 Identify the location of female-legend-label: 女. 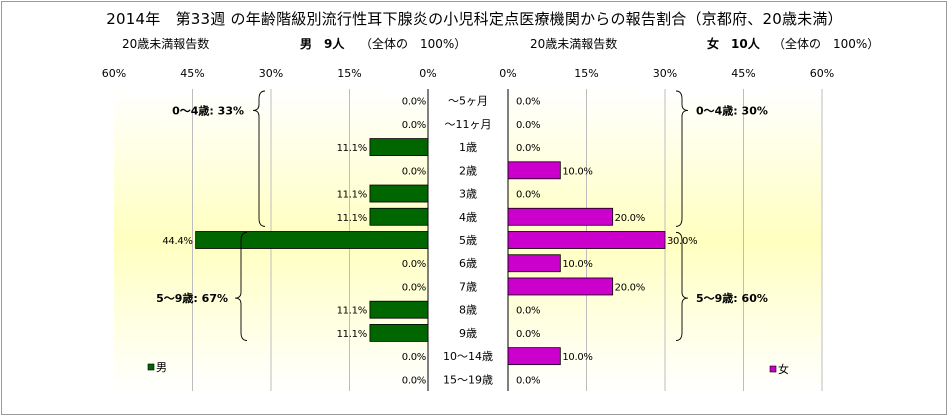
(783, 369).